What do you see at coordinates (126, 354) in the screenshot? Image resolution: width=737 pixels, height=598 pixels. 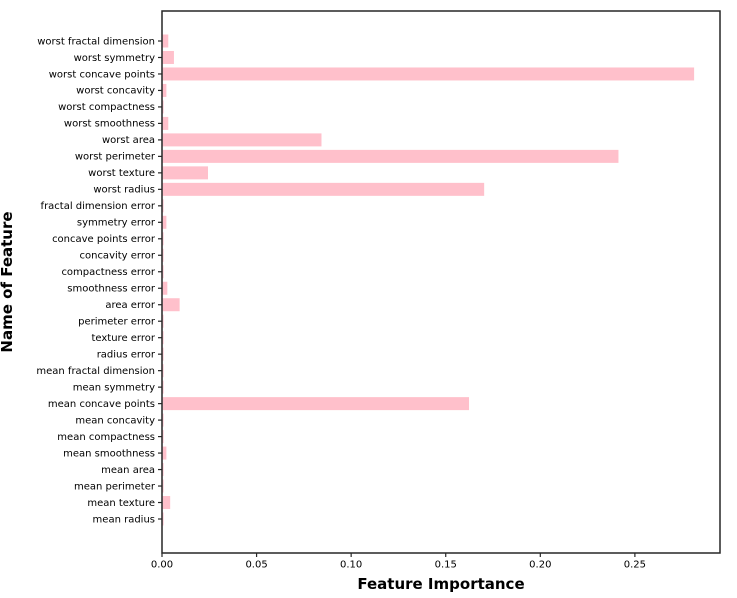 I see `y-tick-label: radius error` at bounding box center [126, 354].